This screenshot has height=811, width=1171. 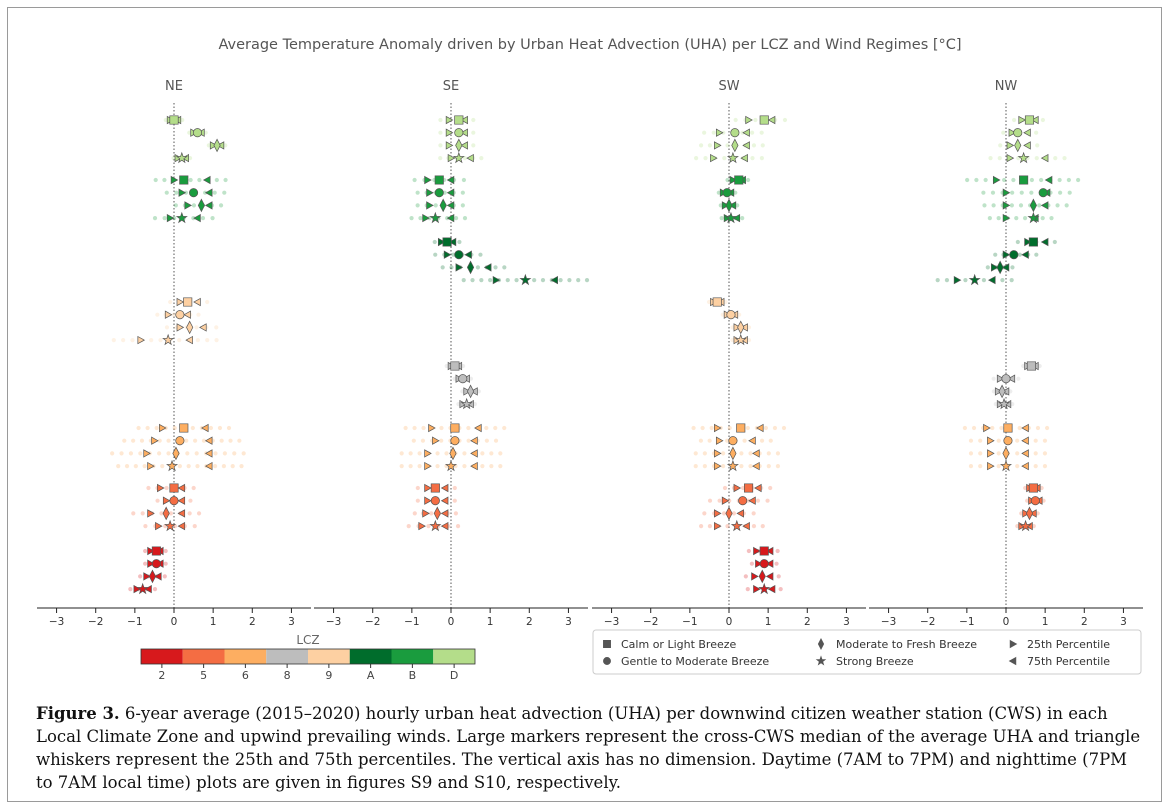 What do you see at coordinates (1045, 622) in the screenshot?
I see `x-tick-label: 1` at bounding box center [1045, 622].